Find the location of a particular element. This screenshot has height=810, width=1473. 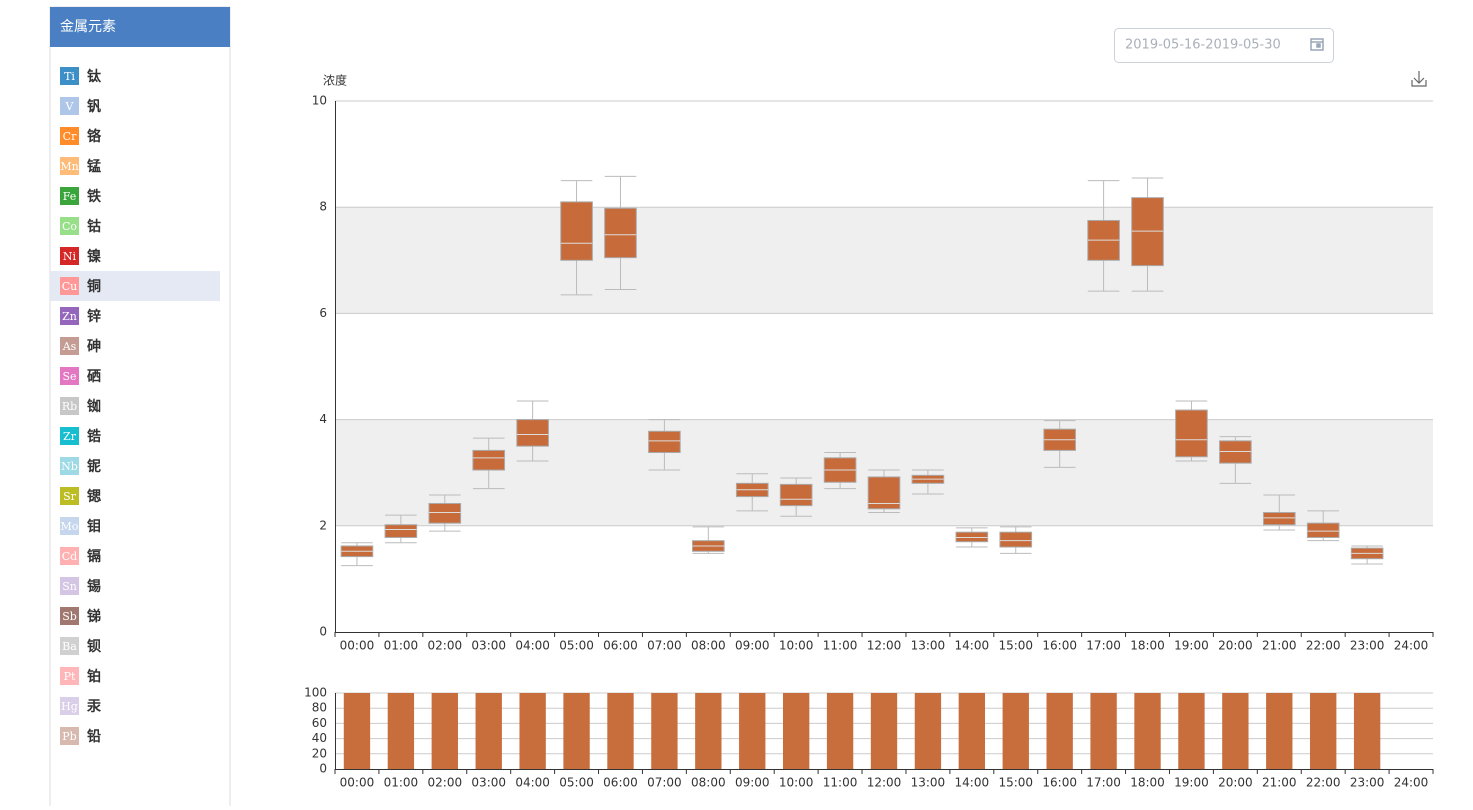

x-tick-label: 16:00 is located at coordinates (1059, 783).